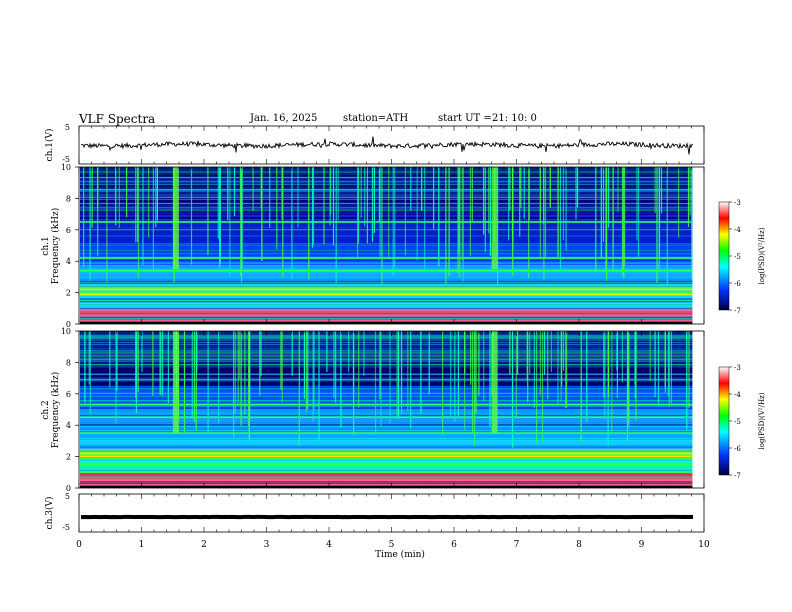  Describe the element at coordinates (68, 293) in the screenshot. I see `spec-ytick-label: 2` at that location.